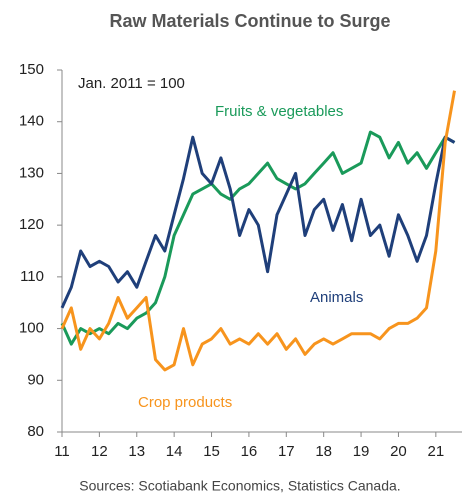  Describe the element at coordinates (279, 111) in the screenshot. I see `series-label: Fruits & vegetables` at that location.